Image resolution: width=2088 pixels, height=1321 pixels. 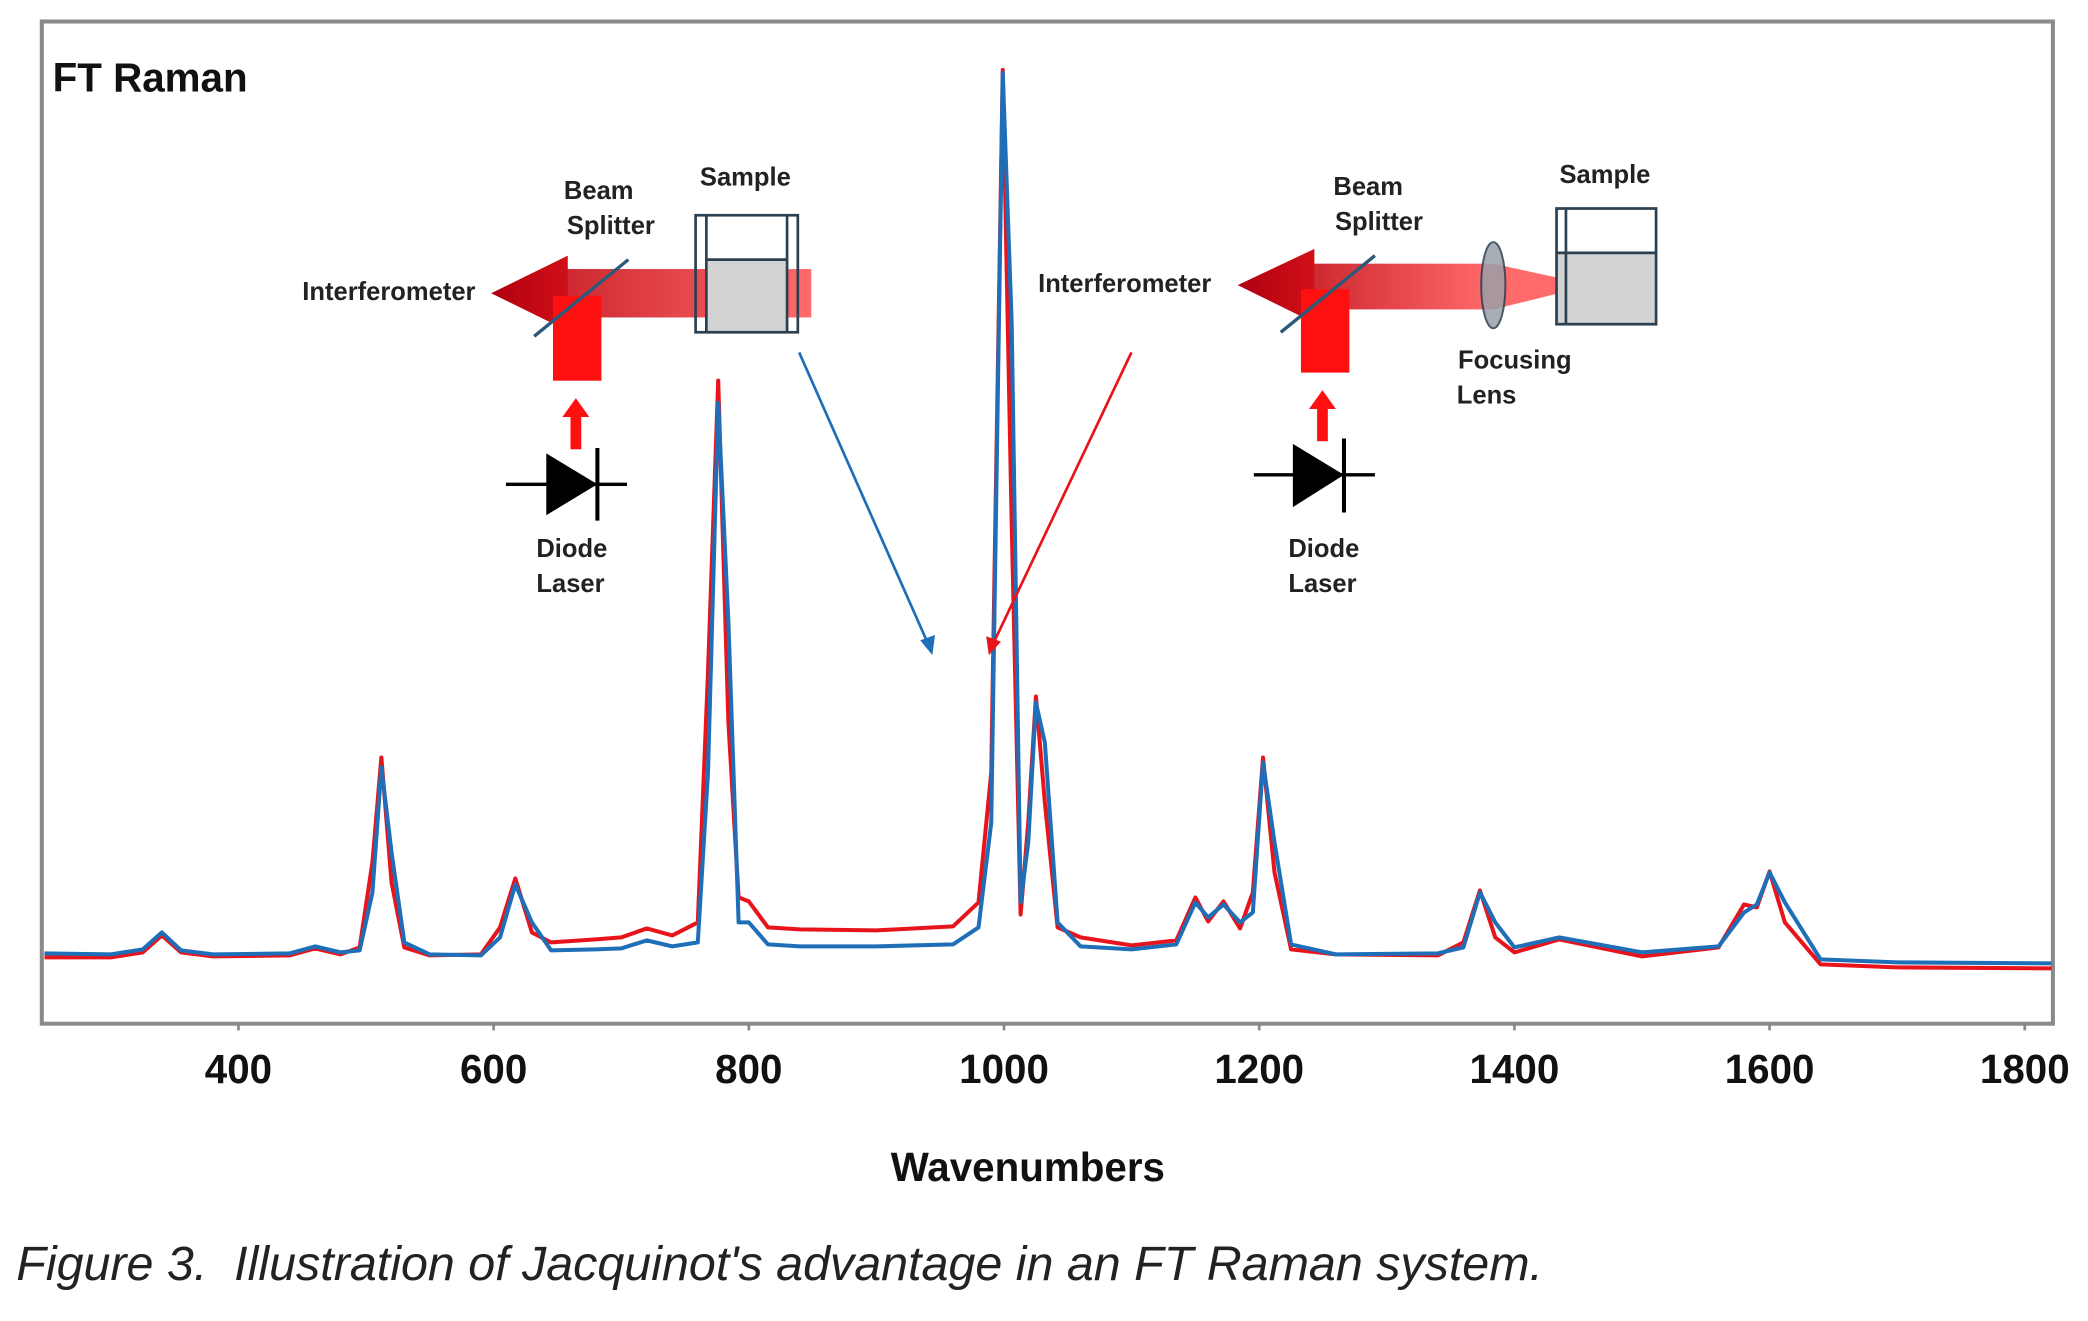 I want to click on x-tick-label: 800, so click(x=748, y=1069).